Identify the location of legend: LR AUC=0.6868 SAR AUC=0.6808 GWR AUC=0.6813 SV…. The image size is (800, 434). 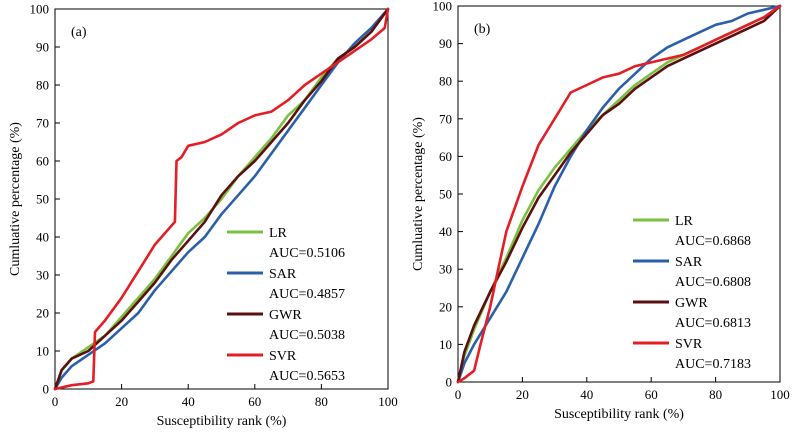
(692, 293).